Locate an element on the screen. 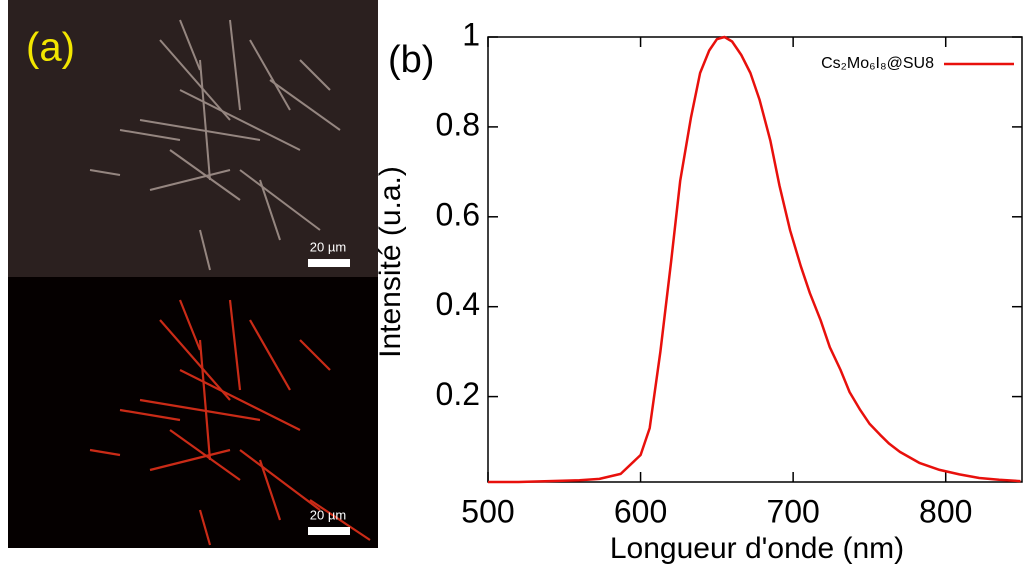 Image resolution: width=1034 pixels, height=570 pixels. fibers-fluorescence is located at coordinates (230, 422).